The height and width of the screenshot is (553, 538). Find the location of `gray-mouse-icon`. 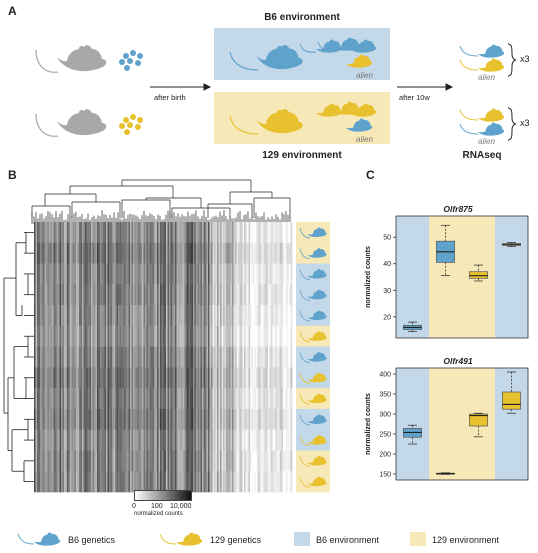

gray-mouse-icon is located at coordinates (82, 58).